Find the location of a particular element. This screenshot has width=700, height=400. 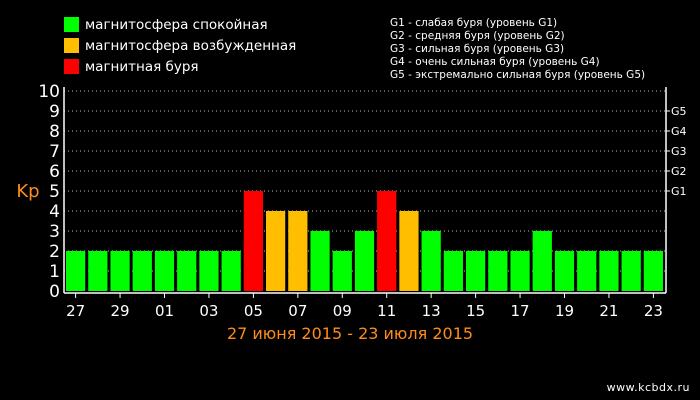

legend-label-storm: магнитная буря is located at coordinates (142, 66).